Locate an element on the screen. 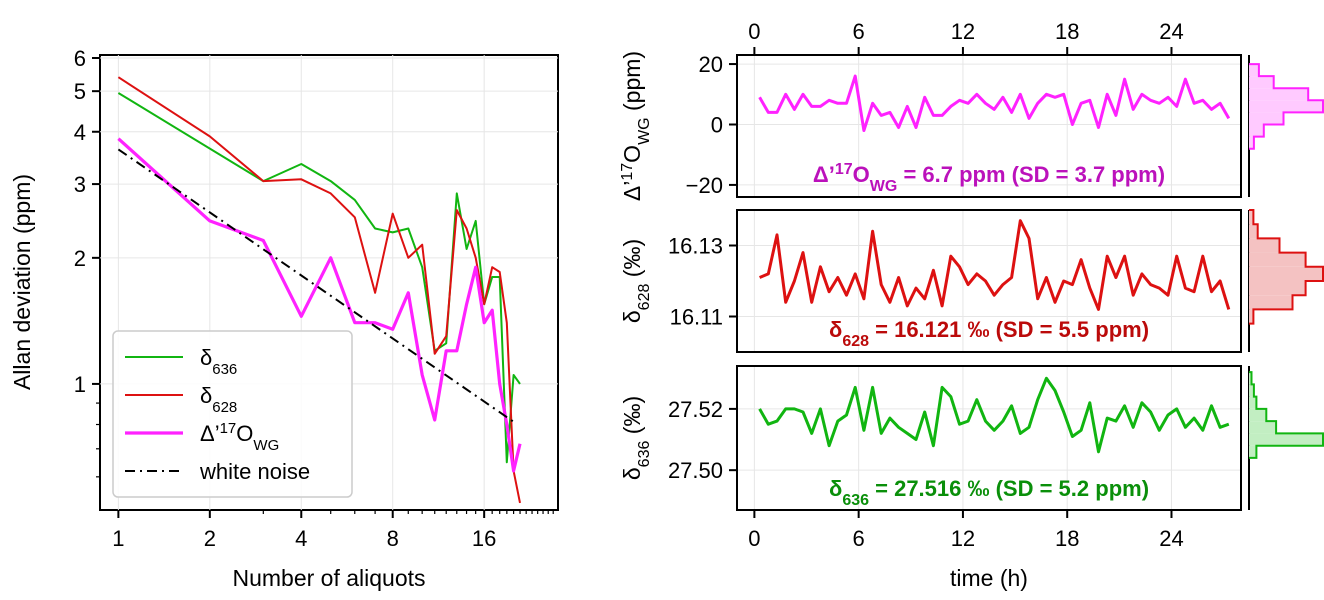 The height and width of the screenshot is (600, 1324). y-tick-label: 2 is located at coordinates (80, 258).